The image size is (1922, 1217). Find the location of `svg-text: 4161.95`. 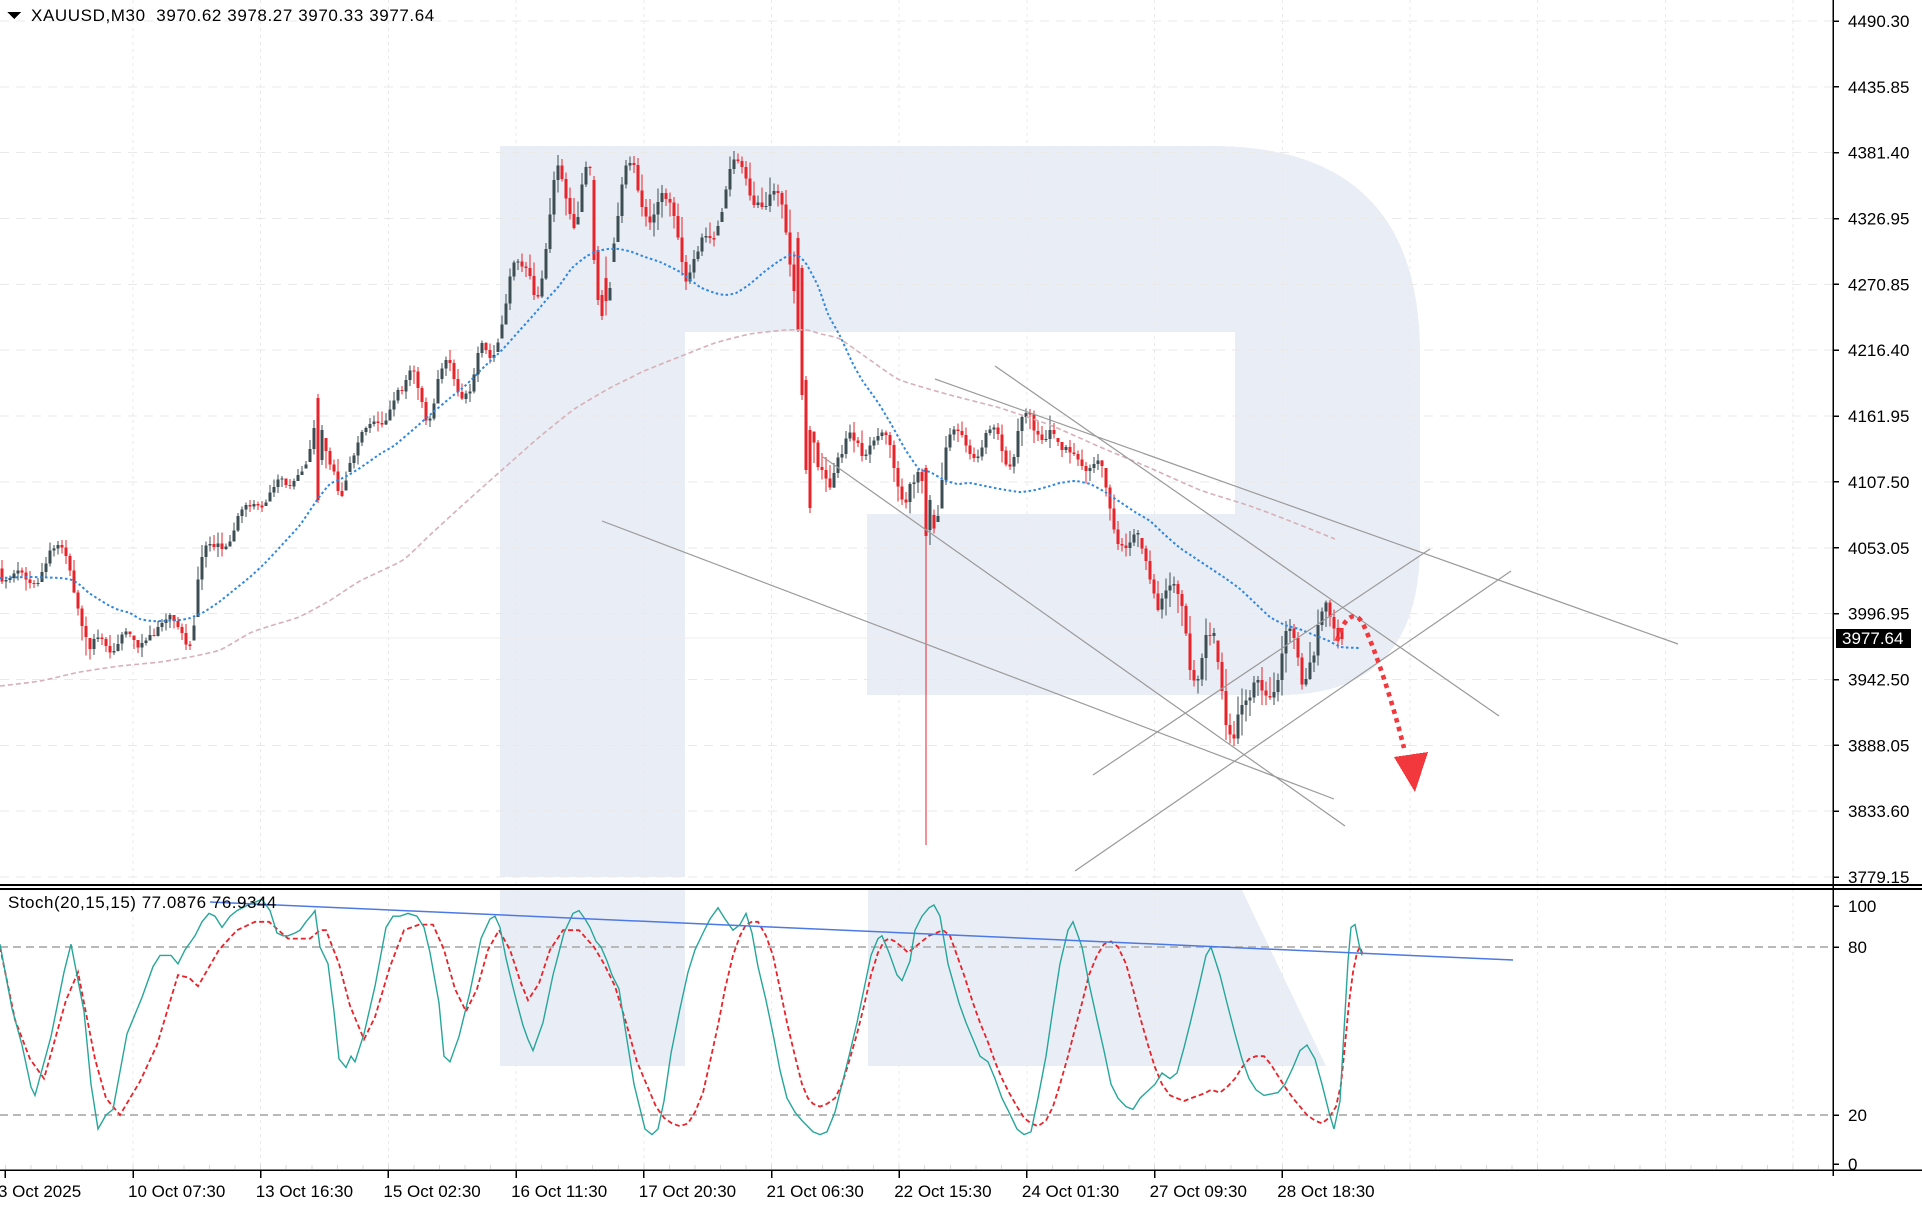

svg-text: 4161.95 is located at coordinates (1878, 416).